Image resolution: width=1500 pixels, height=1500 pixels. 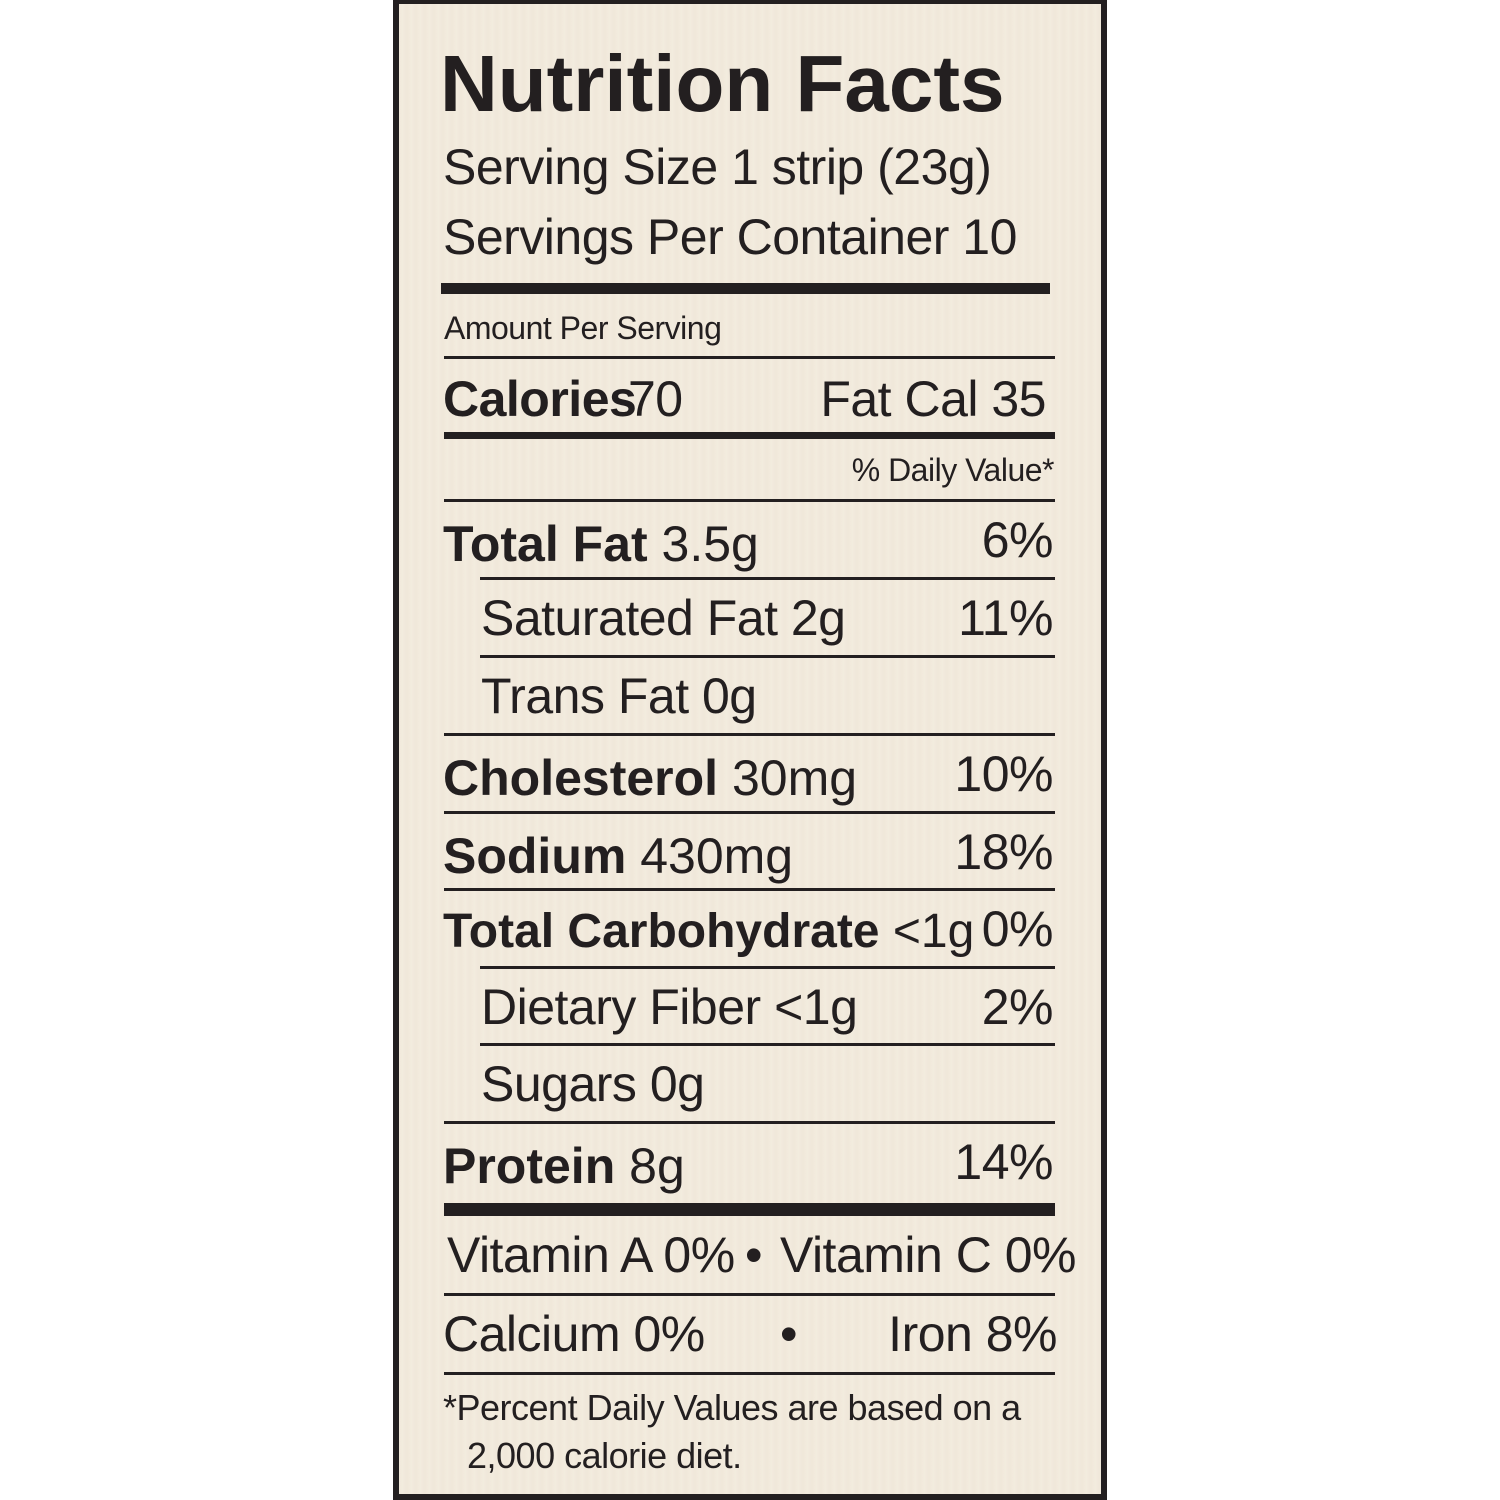 What do you see at coordinates (529, 1166) in the screenshot?
I see `nutrient-name: Protein` at bounding box center [529, 1166].